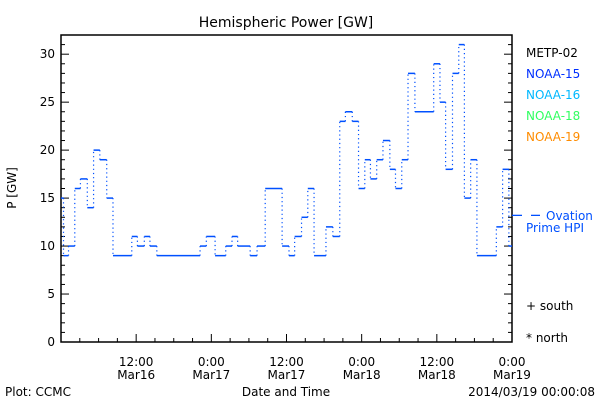  Describe the element at coordinates (547, 338) in the screenshot. I see `north-marker-label: * north` at that location.